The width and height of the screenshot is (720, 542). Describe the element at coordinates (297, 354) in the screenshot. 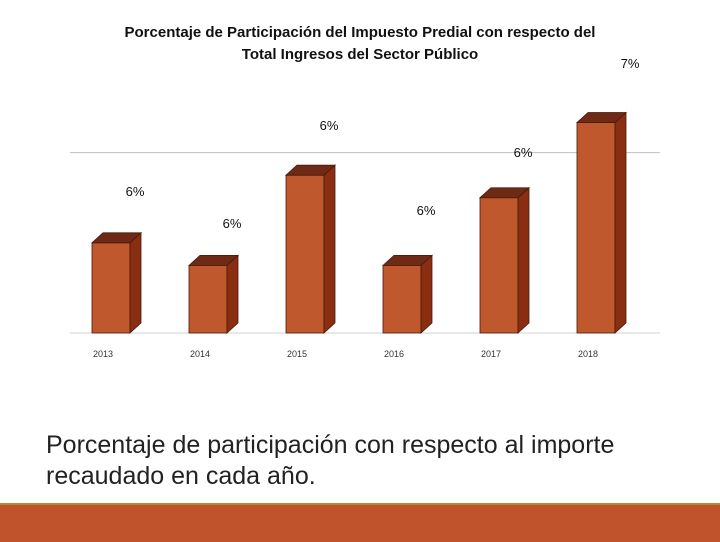

I see `x-tick-label-2015: 2015` at that location.